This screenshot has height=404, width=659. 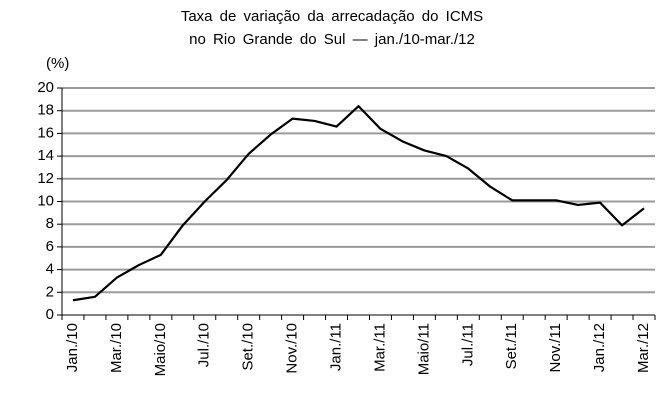 What do you see at coordinates (50, 314) in the screenshot?
I see `y-tick-label: 0` at bounding box center [50, 314].